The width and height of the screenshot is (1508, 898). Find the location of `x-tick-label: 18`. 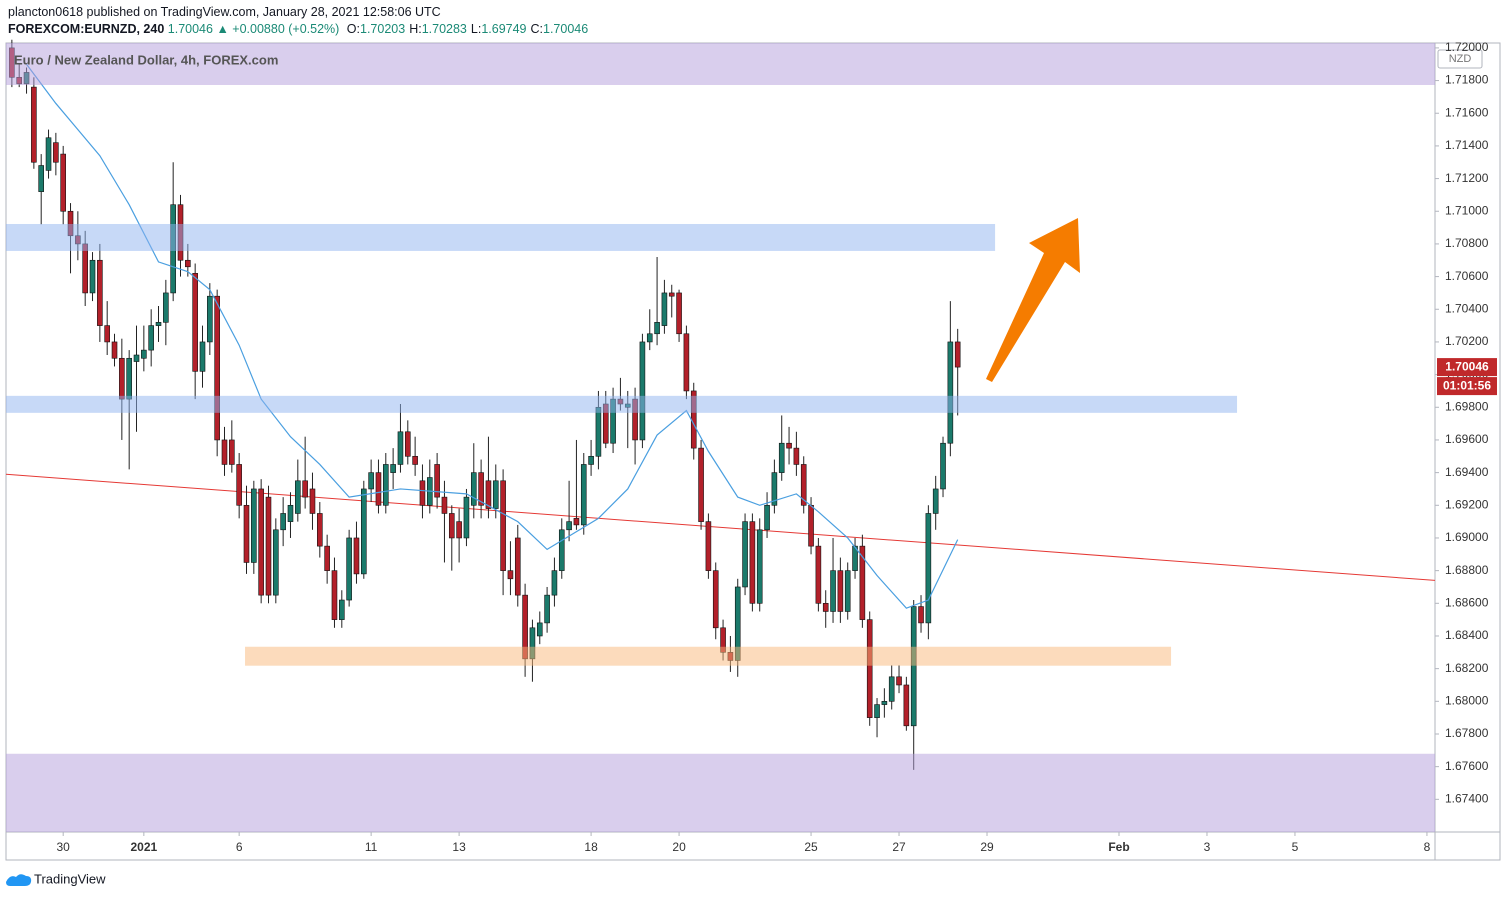

x-tick-label: 18 is located at coordinates (591, 847).